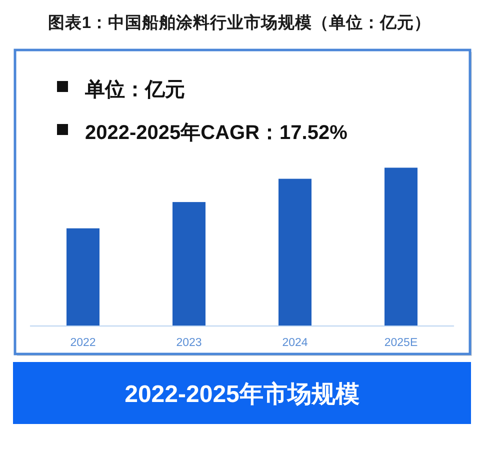 This screenshot has height=468, width=479. I want to click on annotation: 2022-2025年CAGR：17.52%, so click(216, 133).